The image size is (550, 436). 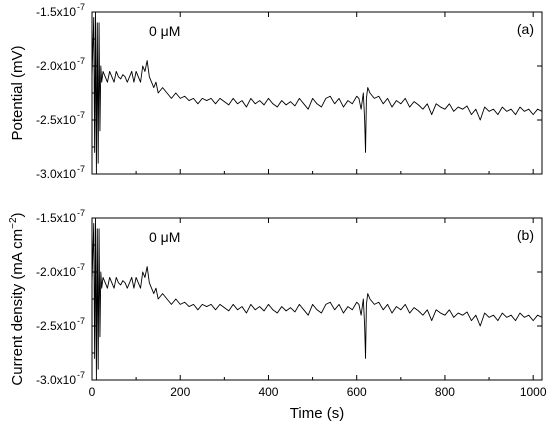 I want to click on x-tick-label: 400, so click(x=268, y=392).